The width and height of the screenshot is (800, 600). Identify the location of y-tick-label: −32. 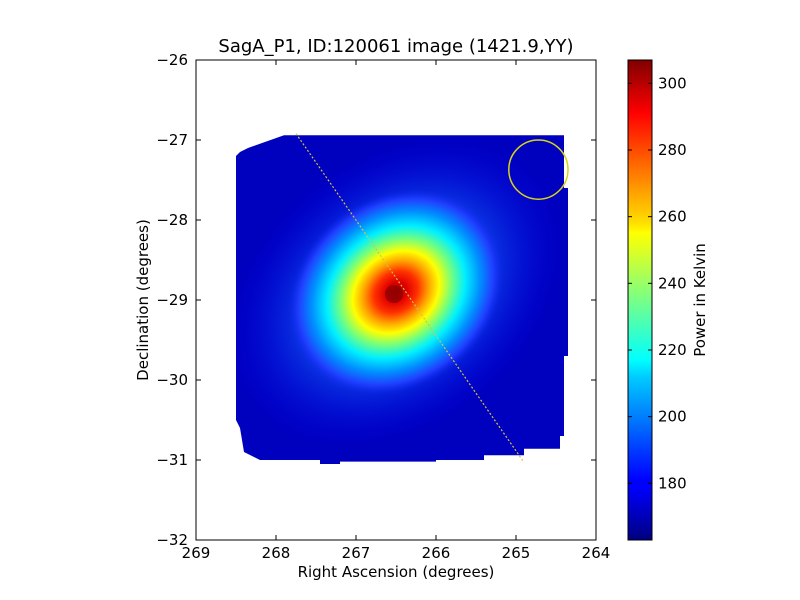
(172, 540).